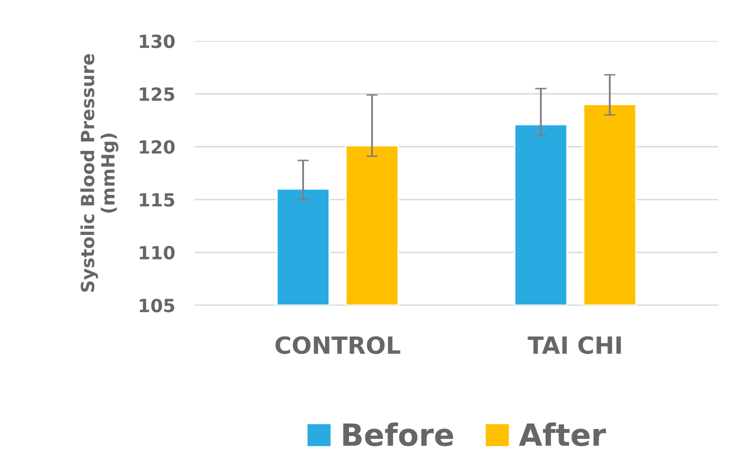 Image resolution: width=744 pixels, height=466 pixels. Describe the element at coordinates (574, 345) in the screenshot. I see `x-tick-label: TAI CHI` at that location.